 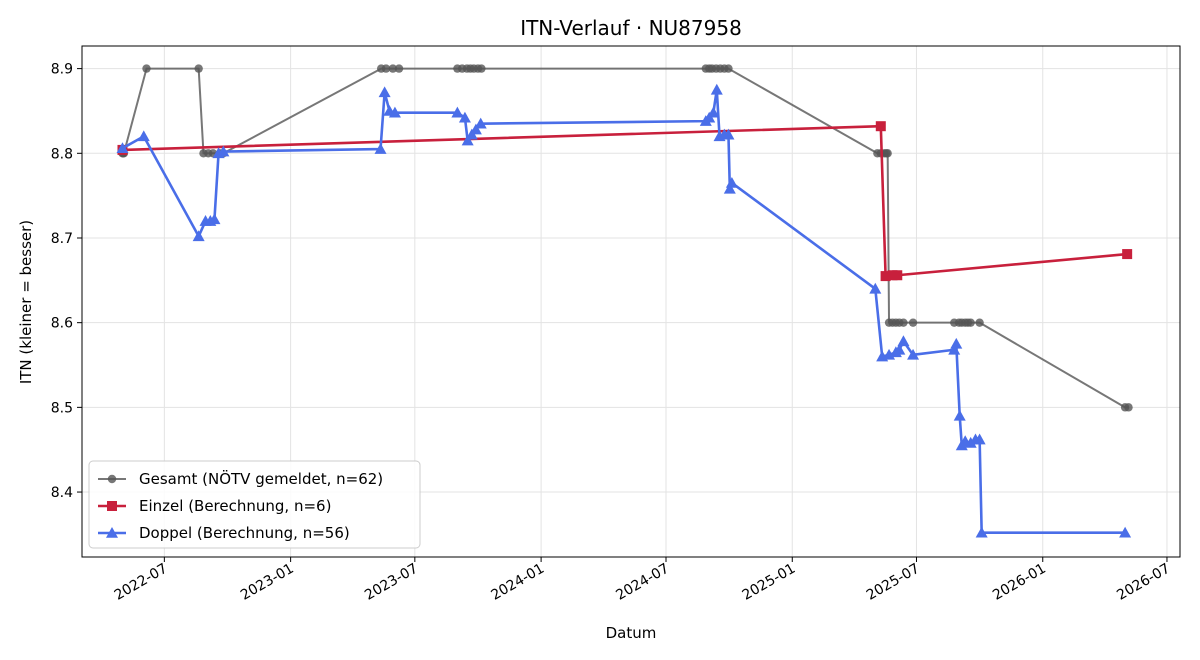 I want to click on x-axis-label: Datum, so click(x=631, y=633).